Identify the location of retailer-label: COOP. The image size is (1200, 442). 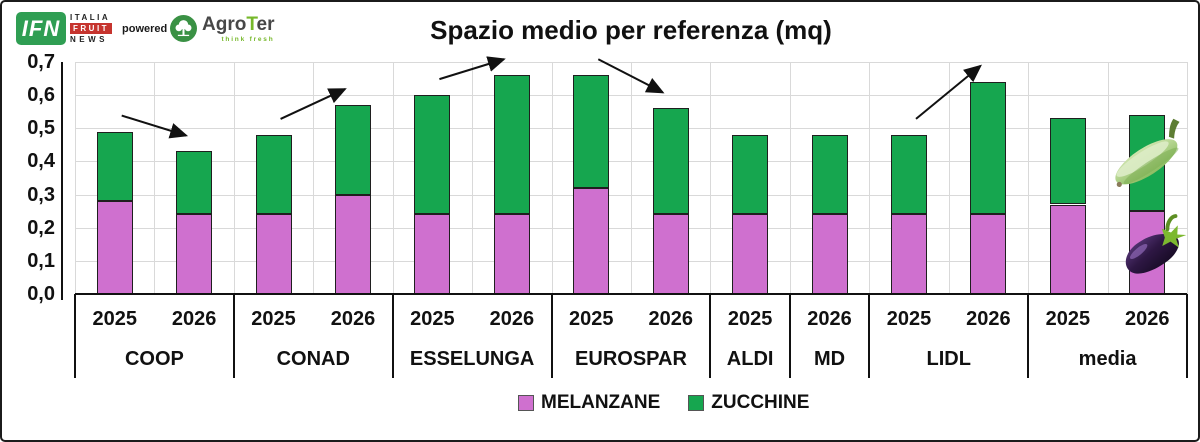
(154, 358).